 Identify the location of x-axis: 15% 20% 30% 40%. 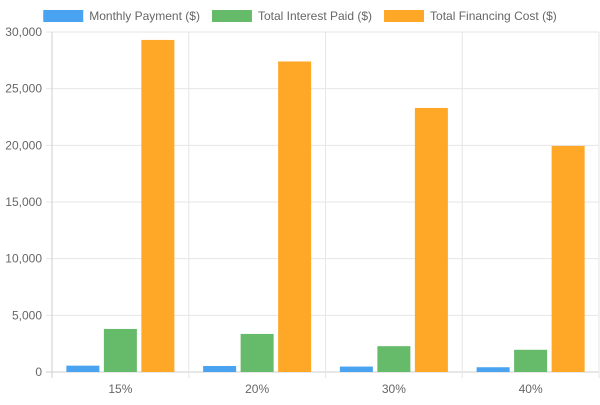
(325, 389).